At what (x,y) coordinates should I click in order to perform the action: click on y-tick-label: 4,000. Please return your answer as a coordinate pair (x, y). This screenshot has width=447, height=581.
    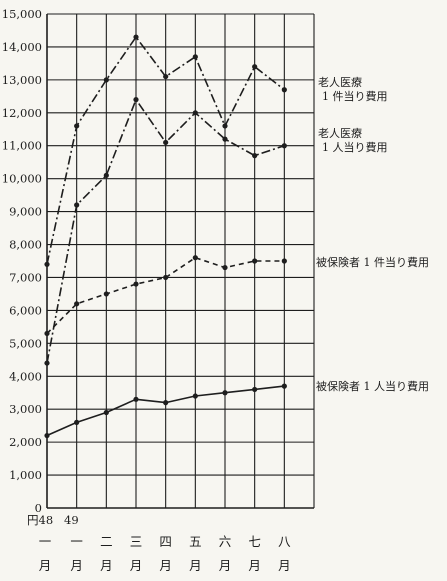
    Looking at the image, I should click on (25, 376).